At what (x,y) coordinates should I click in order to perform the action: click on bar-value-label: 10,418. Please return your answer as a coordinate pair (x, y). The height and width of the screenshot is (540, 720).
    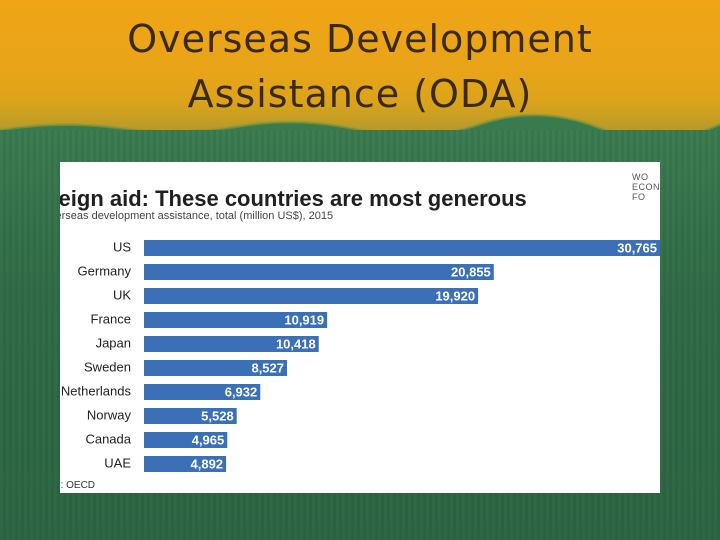
    Looking at the image, I should click on (296, 343).